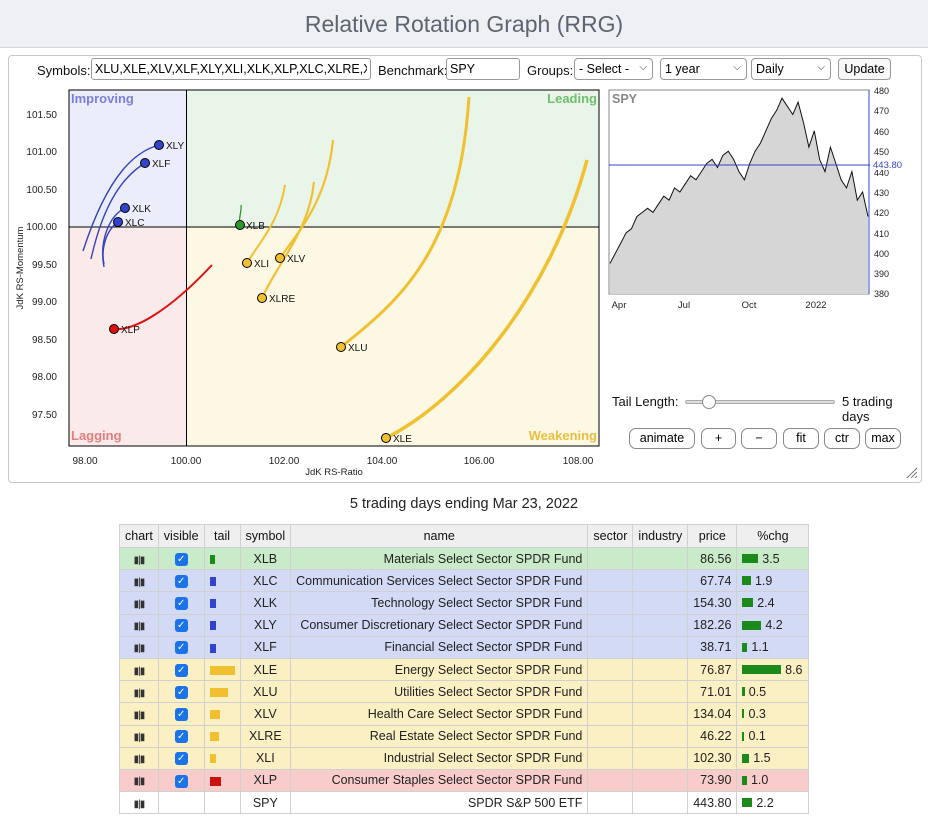 The width and height of the screenshot is (928, 817). I want to click on symbol-cell: XLF, so click(265, 647).